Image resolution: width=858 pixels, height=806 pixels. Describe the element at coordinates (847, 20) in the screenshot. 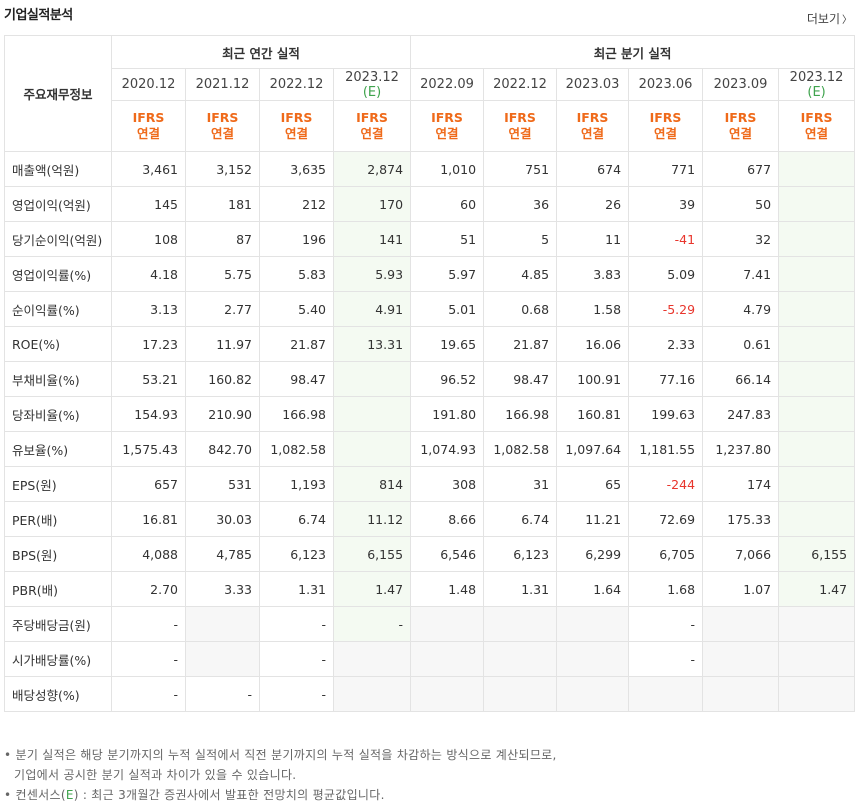

I see `chevron-right-icon: 〉` at that location.